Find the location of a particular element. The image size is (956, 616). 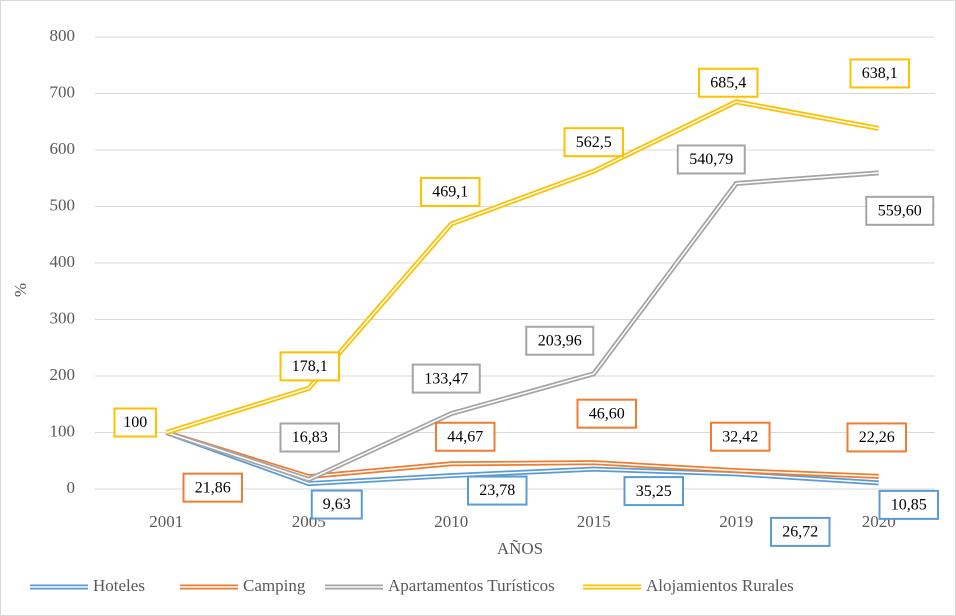

data-label: 26,72 is located at coordinates (800, 532).